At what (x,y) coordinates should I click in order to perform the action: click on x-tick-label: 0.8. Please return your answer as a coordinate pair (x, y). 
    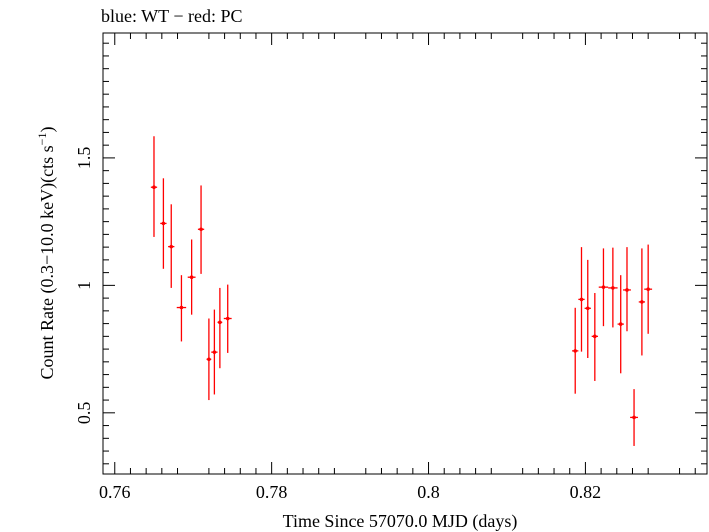
    Looking at the image, I should click on (428, 492).